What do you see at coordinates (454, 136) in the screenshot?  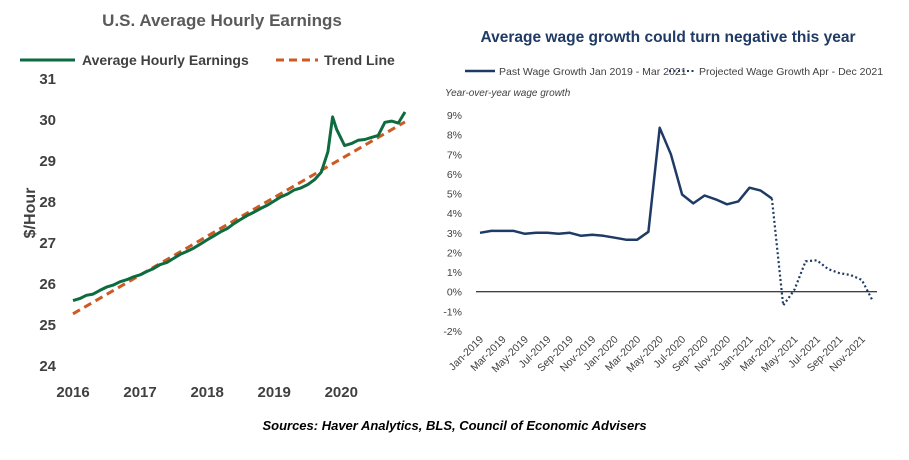 I see `y-tick-label: 8%` at bounding box center [454, 136].